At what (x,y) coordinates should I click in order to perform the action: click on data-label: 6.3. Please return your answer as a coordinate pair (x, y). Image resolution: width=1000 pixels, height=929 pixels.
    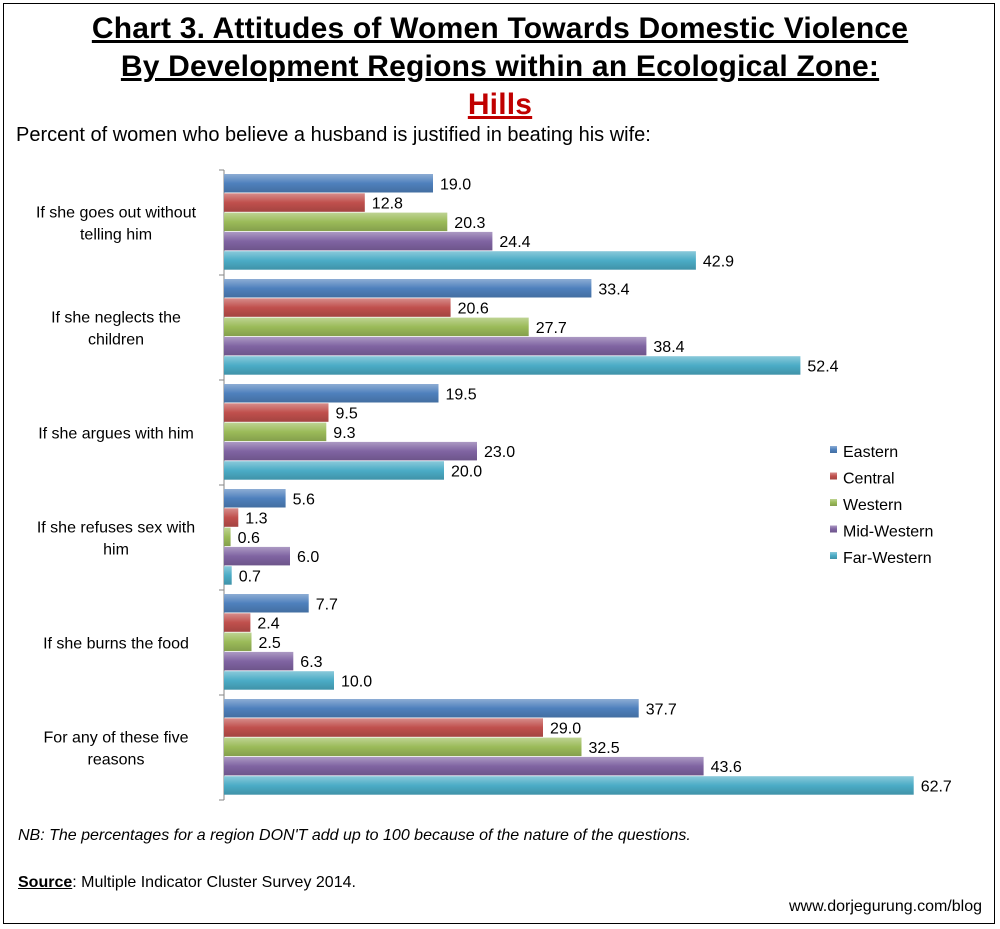
    Looking at the image, I should click on (311, 662).